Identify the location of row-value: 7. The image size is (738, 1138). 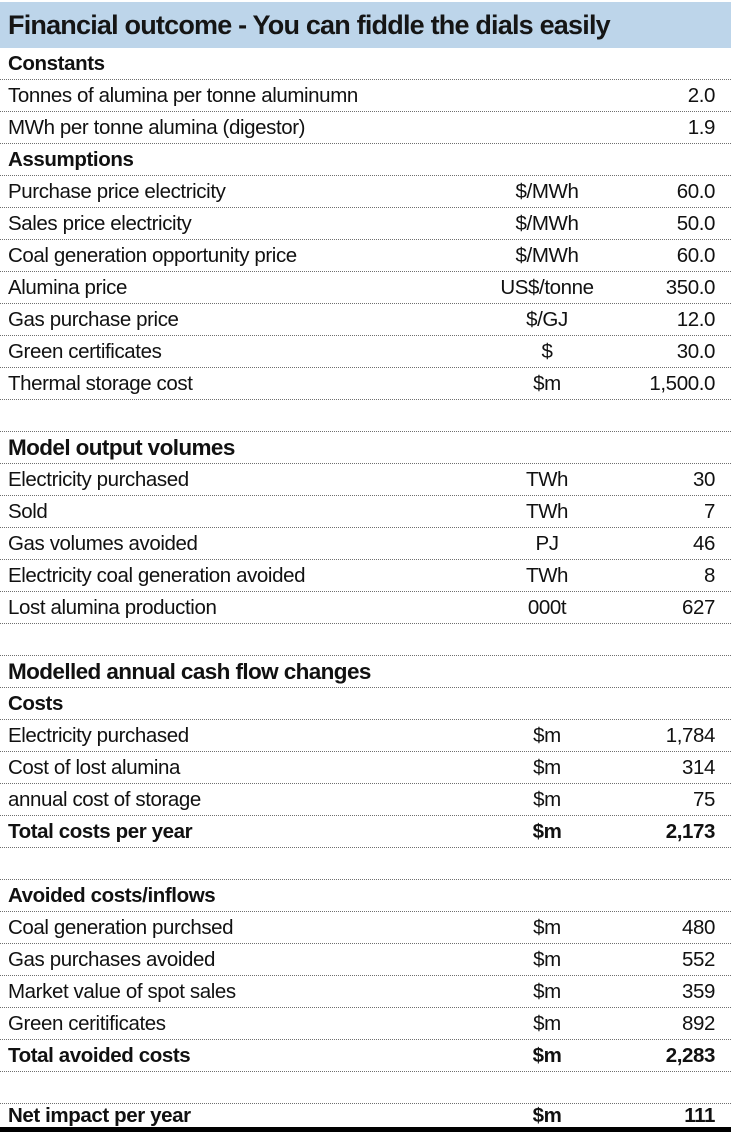
(709, 511).